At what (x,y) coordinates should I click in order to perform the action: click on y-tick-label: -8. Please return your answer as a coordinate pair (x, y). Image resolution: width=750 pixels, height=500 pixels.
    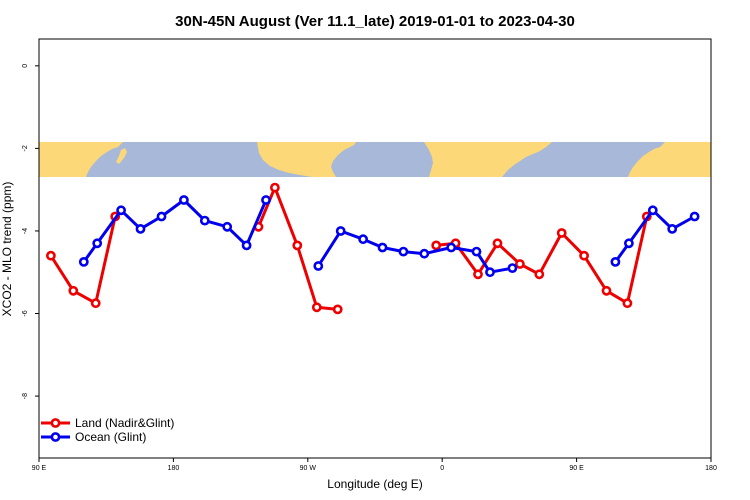
    Looking at the image, I should click on (25, 396).